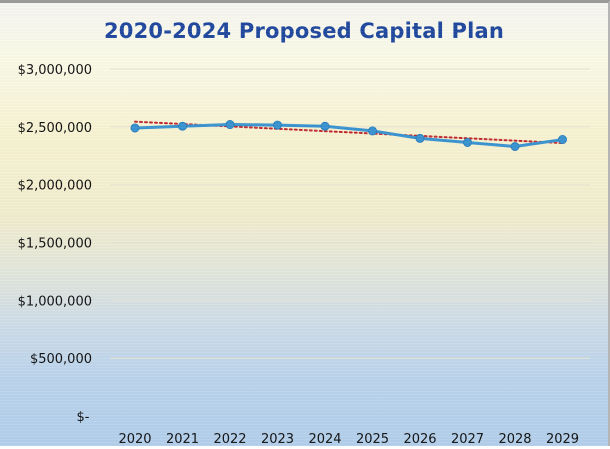  I want to click on x-tick-label: 2021, so click(182, 439).